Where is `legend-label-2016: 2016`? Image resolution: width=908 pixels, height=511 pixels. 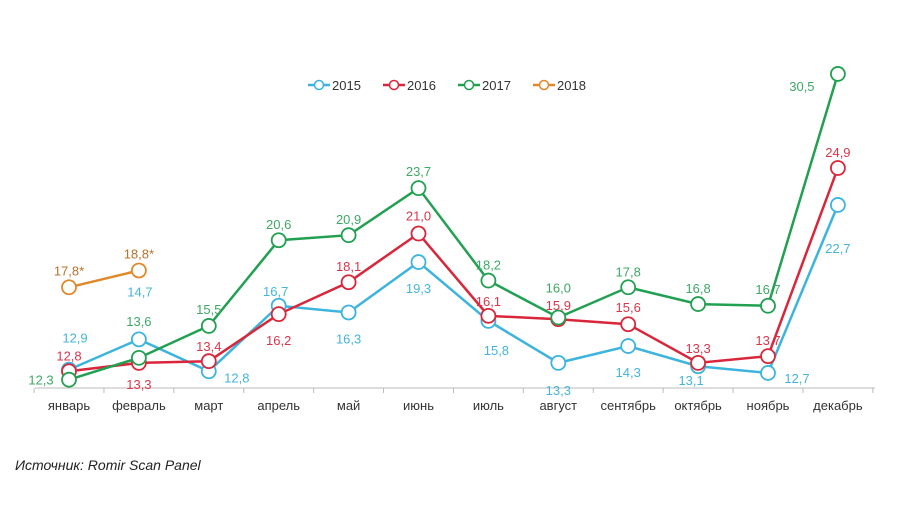 legend-label-2016: 2016 is located at coordinates (421, 85).